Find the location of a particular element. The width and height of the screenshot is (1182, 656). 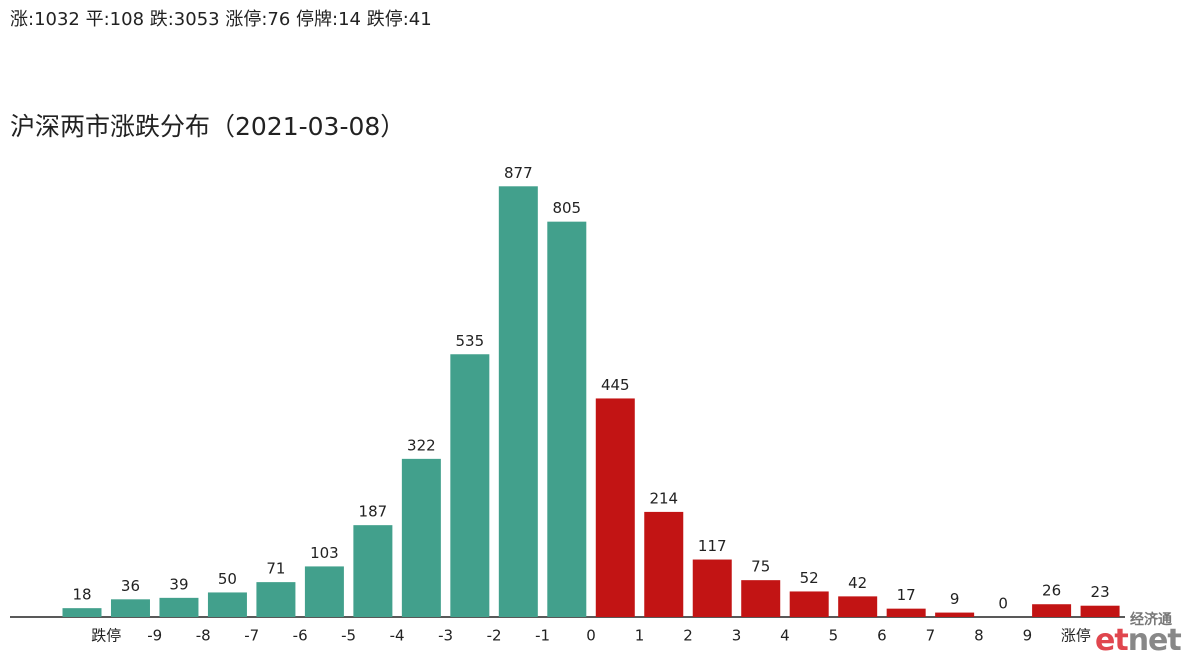

x-tick-label: 3 is located at coordinates (737, 636).